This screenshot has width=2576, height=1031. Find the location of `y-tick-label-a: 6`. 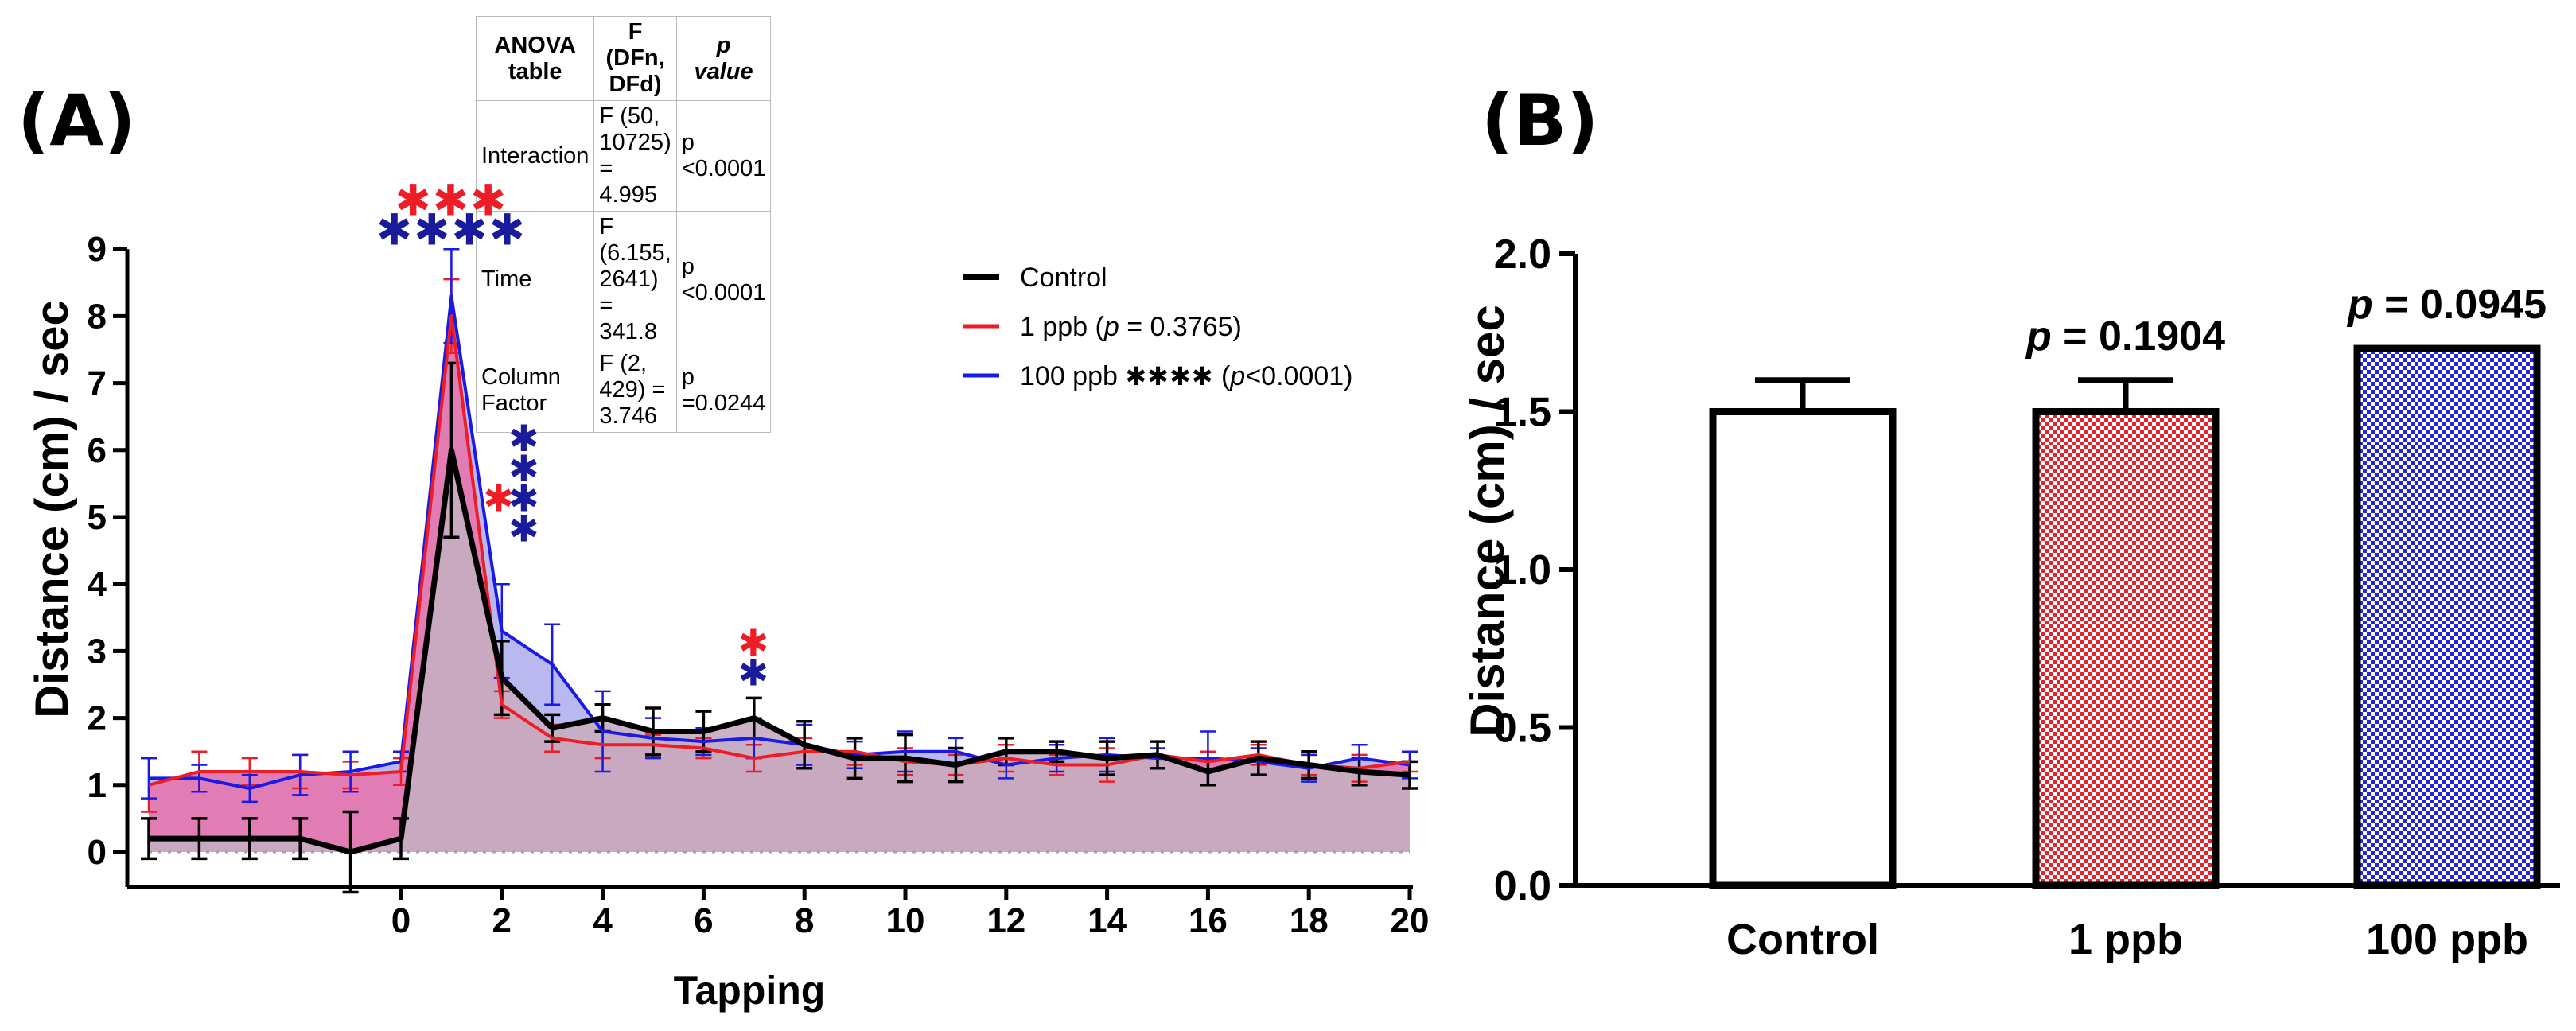

y-tick-label-a: 6 is located at coordinates (98, 450).